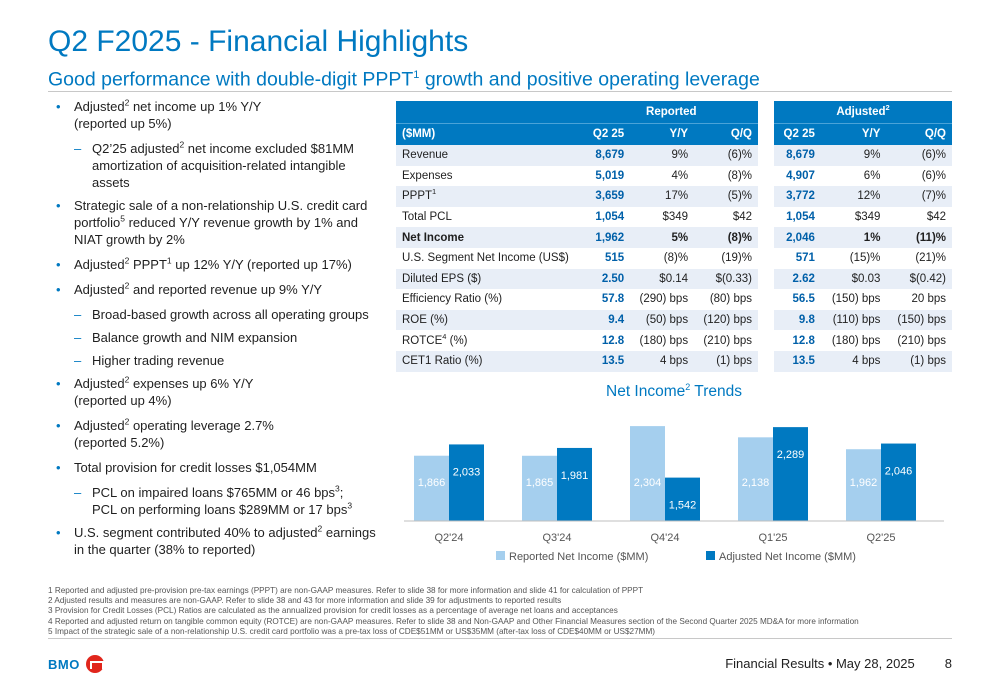 The height and width of the screenshot is (685, 1000). What do you see at coordinates (683, 506) in the screenshot?
I see `data-label: 1,542` at bounding box center [683, 506].